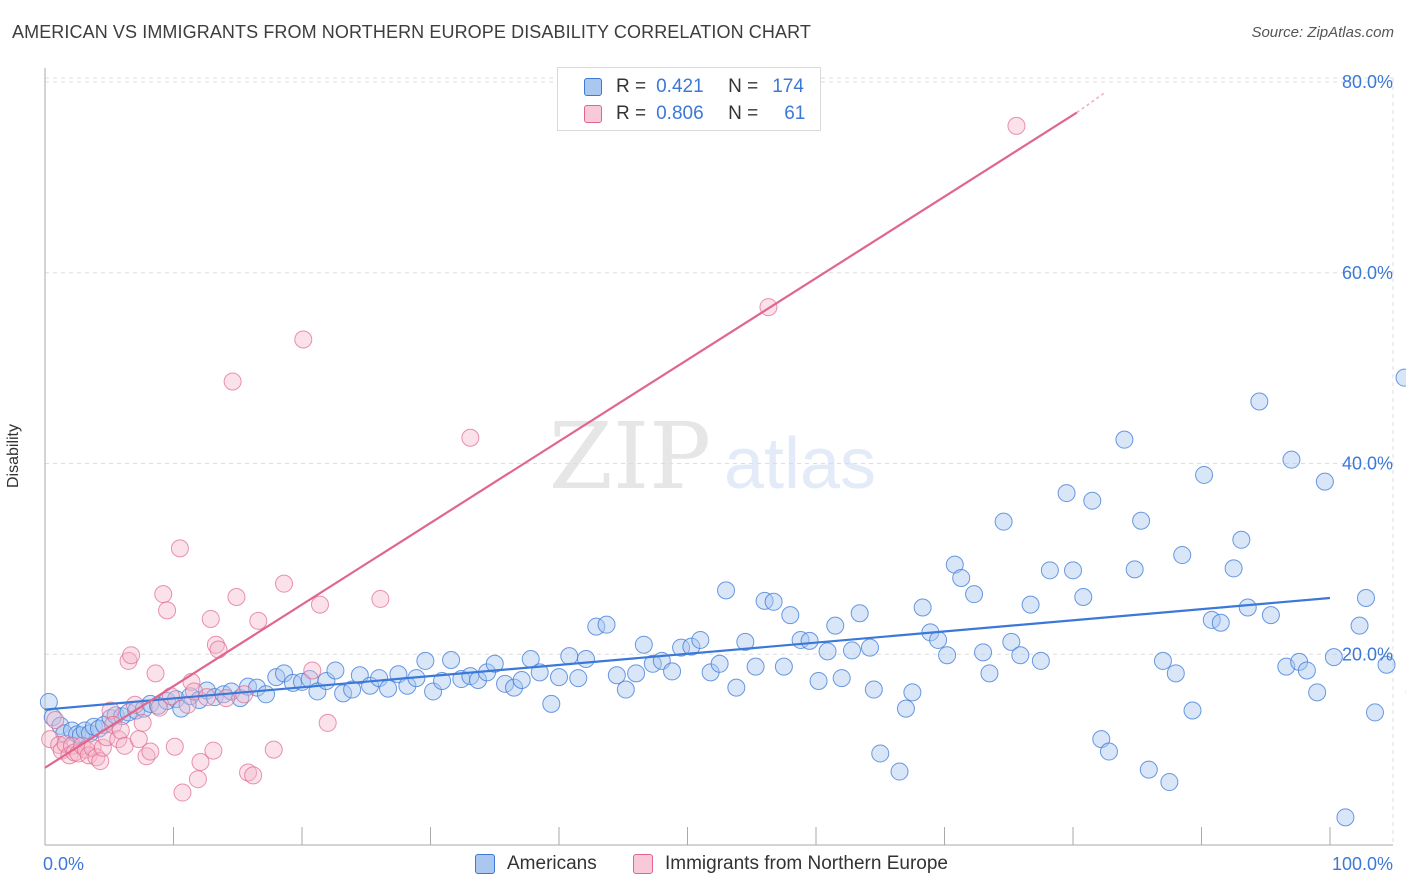 The width and height of the screenshot is (1406, 892). Describe the element at coordinates (1367, 654) in the screenshot. I see `y-tick-label: 20.0%` at that location.